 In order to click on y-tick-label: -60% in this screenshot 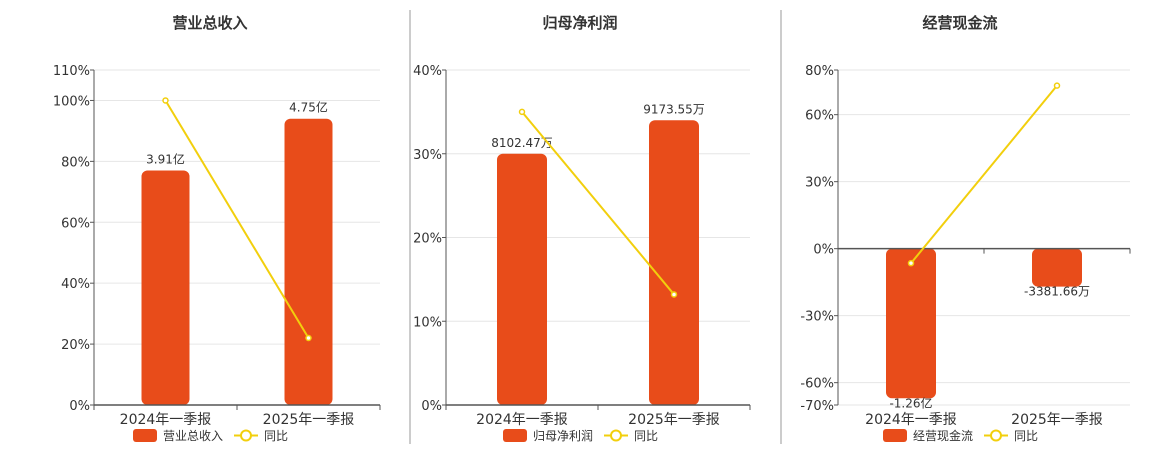, I will do `click(817, 384)`.